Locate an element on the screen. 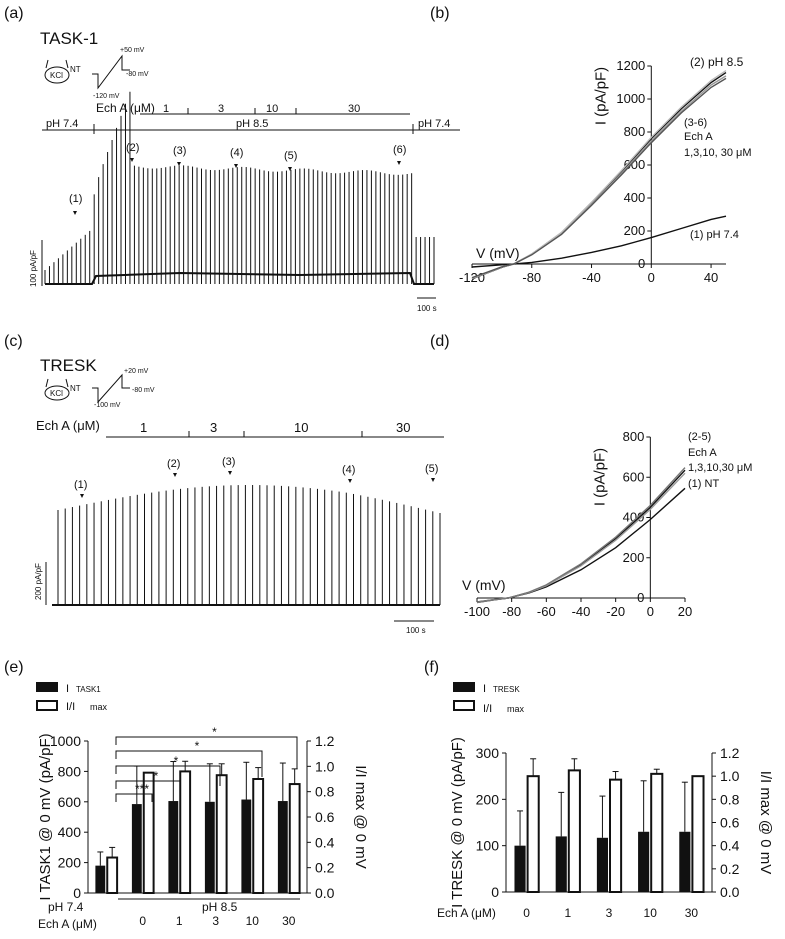 Image resolution: width=785 pixels, height=939 pixels. y2-tick-label: 1.2 is located at coordinates (730, 753).